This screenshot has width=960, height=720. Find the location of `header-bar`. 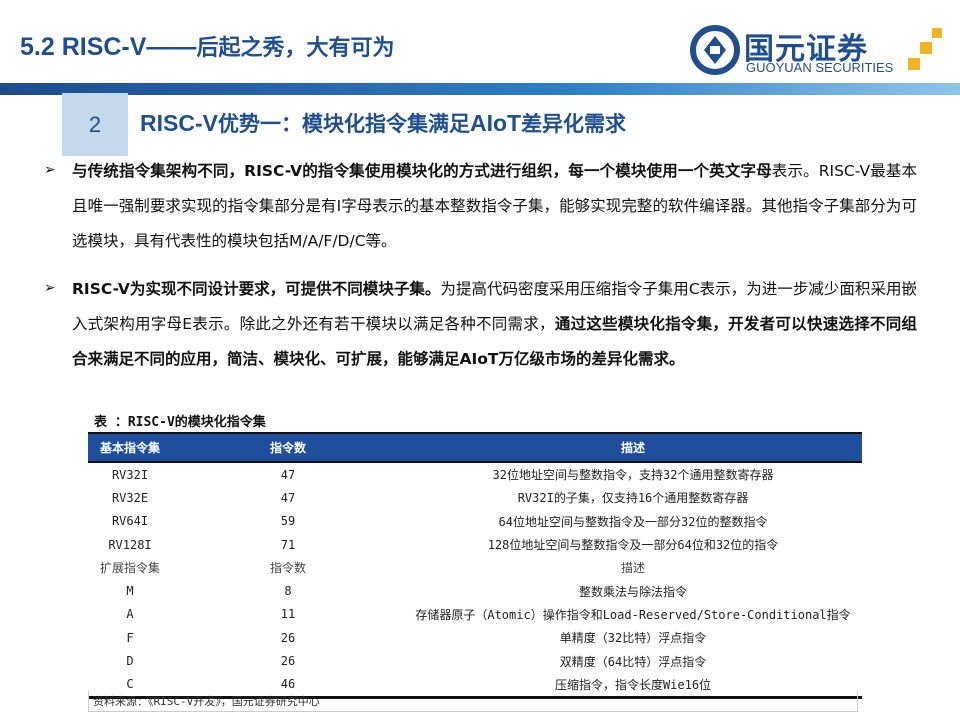

header-bar is located at coordinates (480, 89).